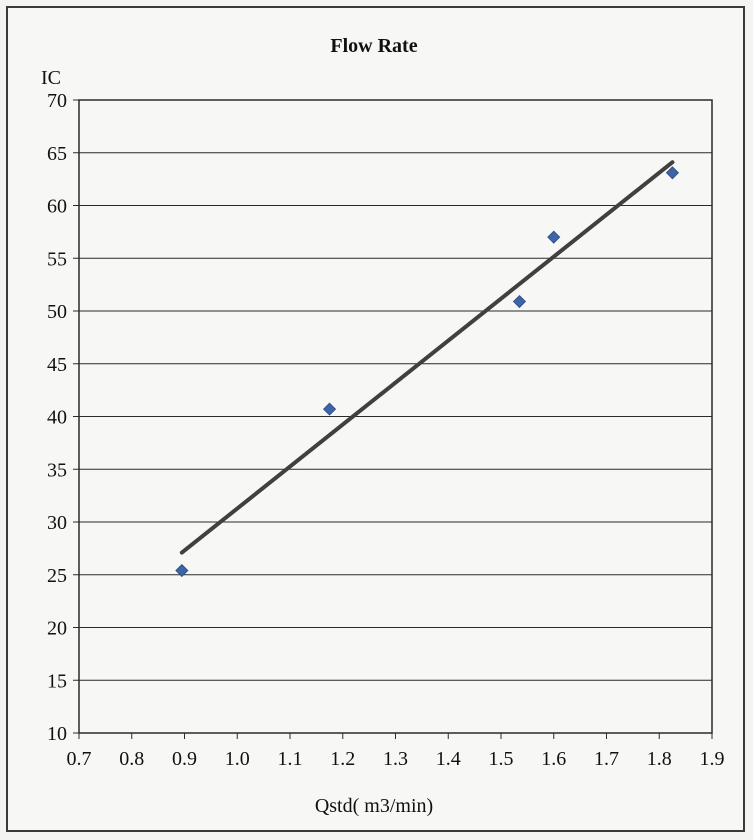 The image size is (753, 840). I want to click on x-tick-label: 1.5, so click(501, 759).